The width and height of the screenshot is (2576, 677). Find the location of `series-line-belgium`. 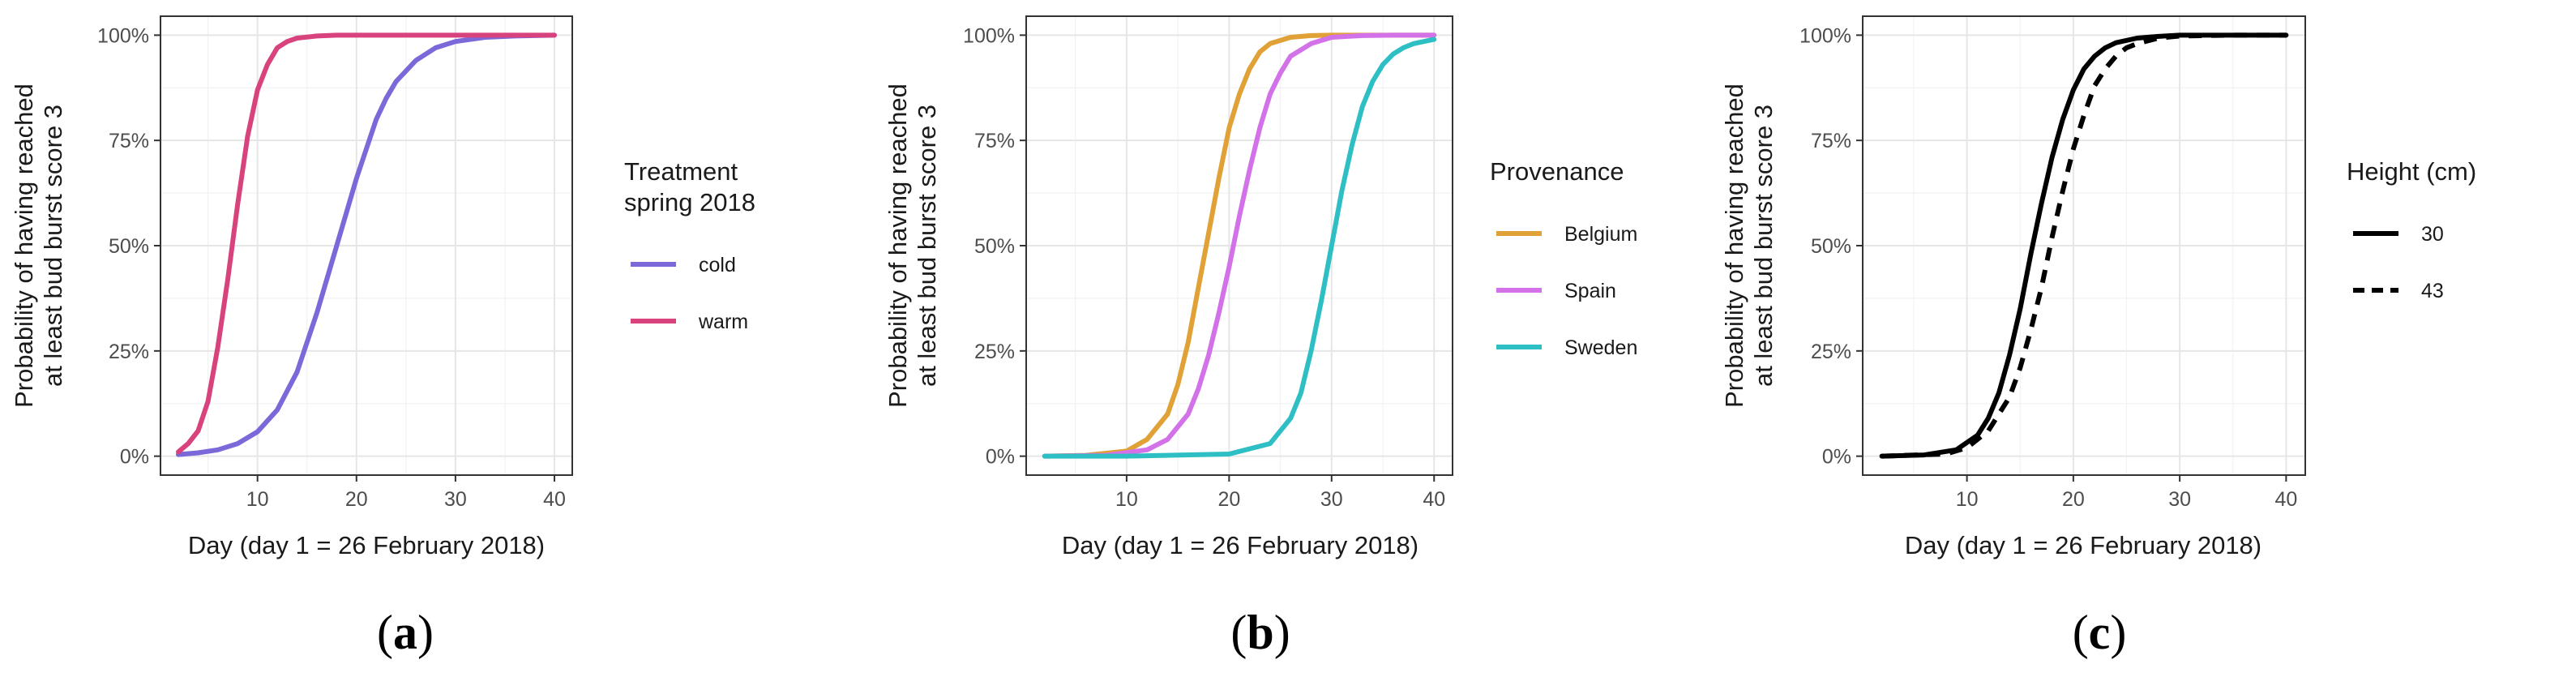

series-line-belgium is located at coordinates (1239, 245).